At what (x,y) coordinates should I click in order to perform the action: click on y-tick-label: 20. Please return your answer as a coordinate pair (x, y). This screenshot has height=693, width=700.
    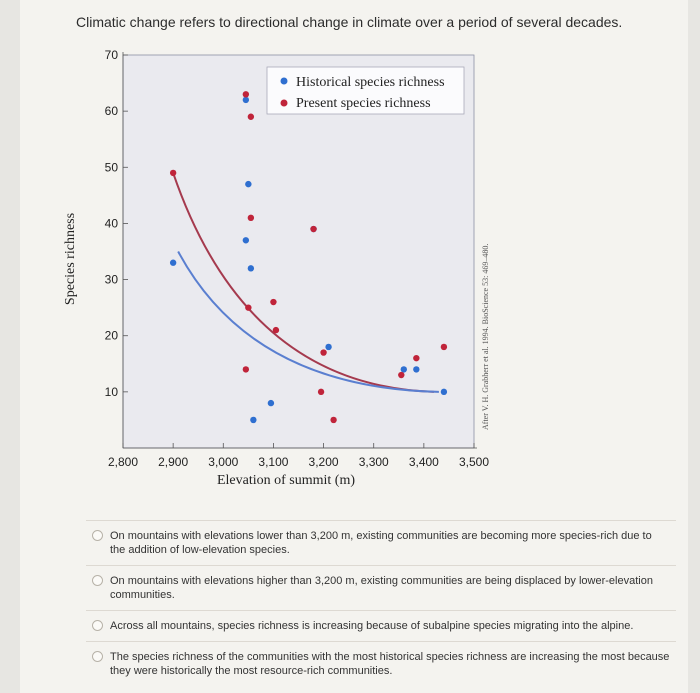
    Looking at the image, I should click on (112, 336).